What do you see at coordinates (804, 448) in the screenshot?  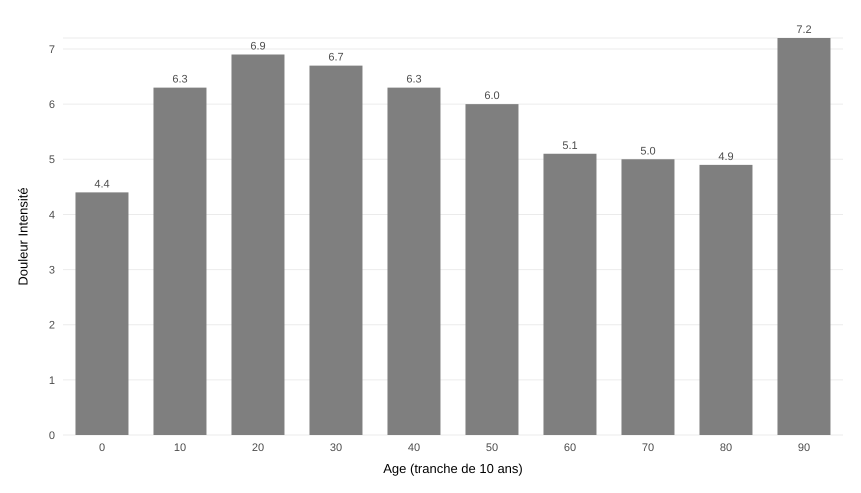 I see `x-tick-label: 90` at bounding box center [804, 448].